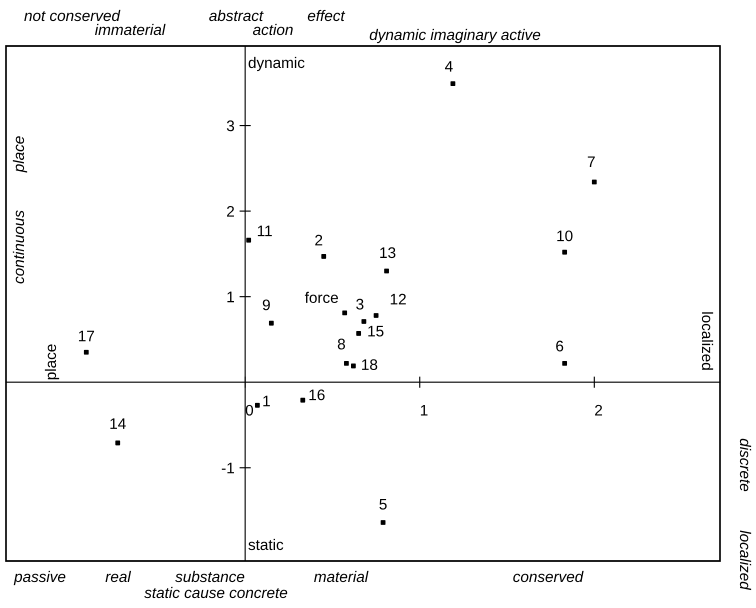 This screenshot has width=756, height=608. I want to click on text: immaterial, so click(130, 30).